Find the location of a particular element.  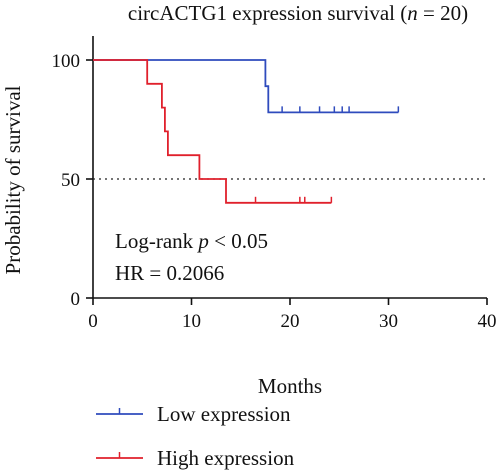

y-tick-label: 0 is located at coordinates (76, 299).